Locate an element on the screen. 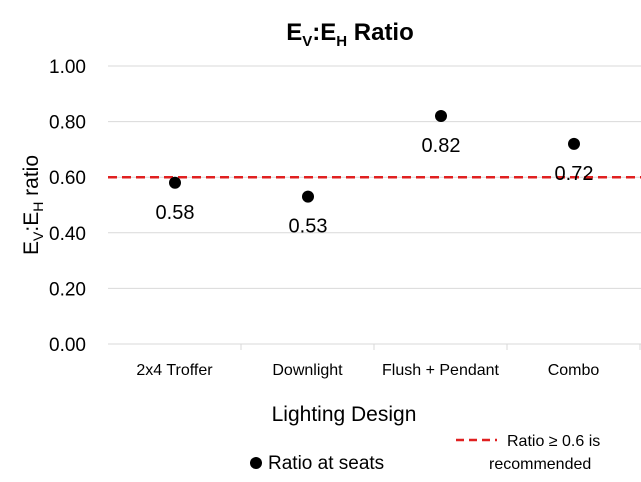 The height and width of the screenshot is (482, 641). legend-reference-label-line1: Ratio ≥ 0.6 is is located at coordinates (553, 441).